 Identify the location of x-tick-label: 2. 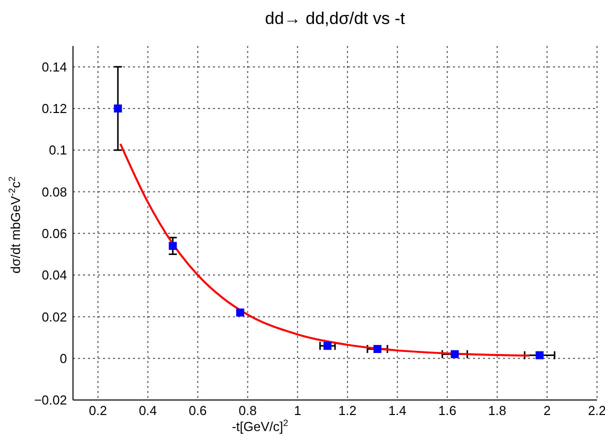
(547, 410).